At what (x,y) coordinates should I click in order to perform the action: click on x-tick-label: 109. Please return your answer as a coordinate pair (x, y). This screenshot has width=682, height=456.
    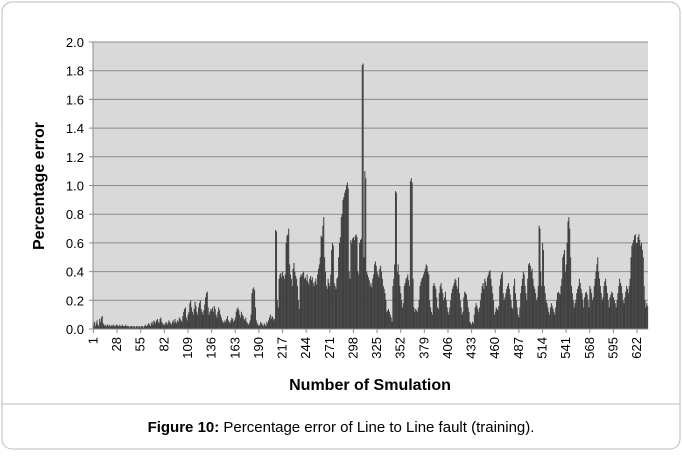
    Looking at the image, I should click on (187, 348).